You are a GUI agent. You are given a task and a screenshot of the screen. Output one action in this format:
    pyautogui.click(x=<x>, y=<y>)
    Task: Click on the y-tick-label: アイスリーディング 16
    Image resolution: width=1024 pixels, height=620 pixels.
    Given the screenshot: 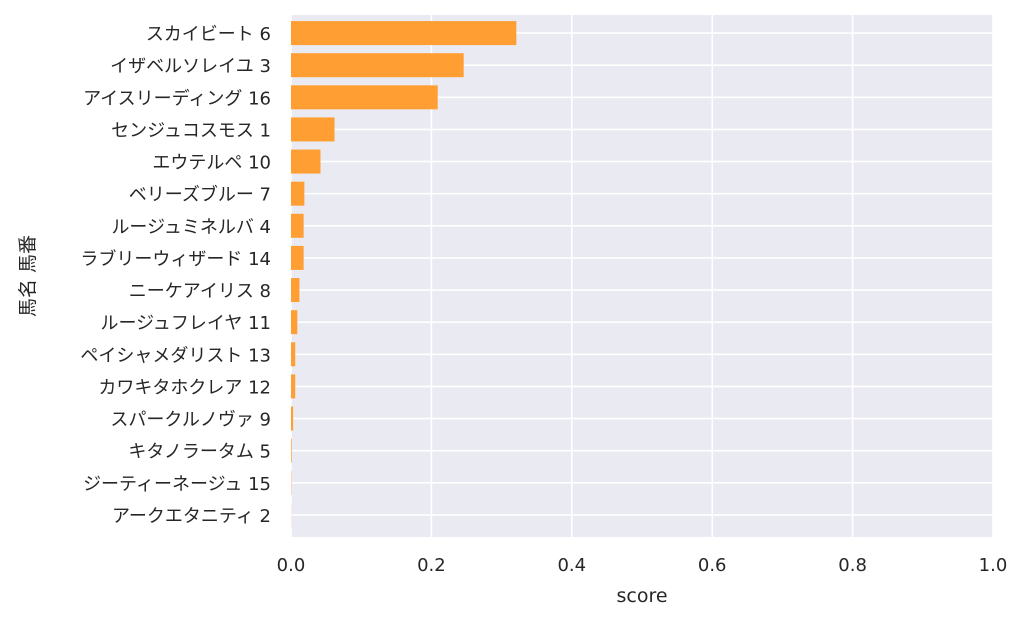 What is the action you would take?
    pyautogui.click(x=177, y=98)
    